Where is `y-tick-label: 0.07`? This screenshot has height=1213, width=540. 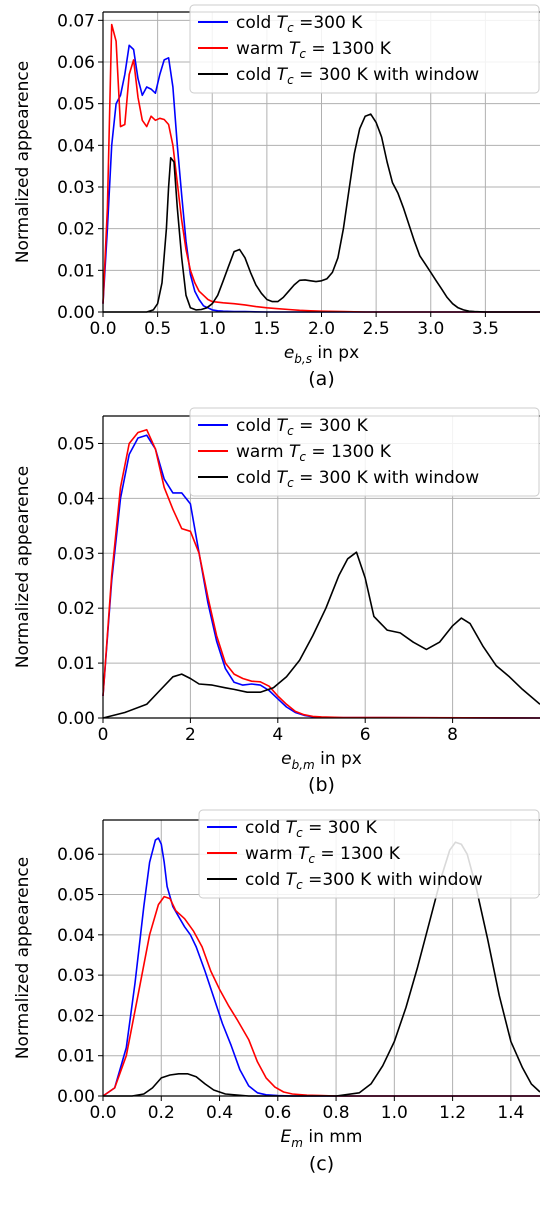
y-tick-label: 0.07 is located at coordinates (76, 21).